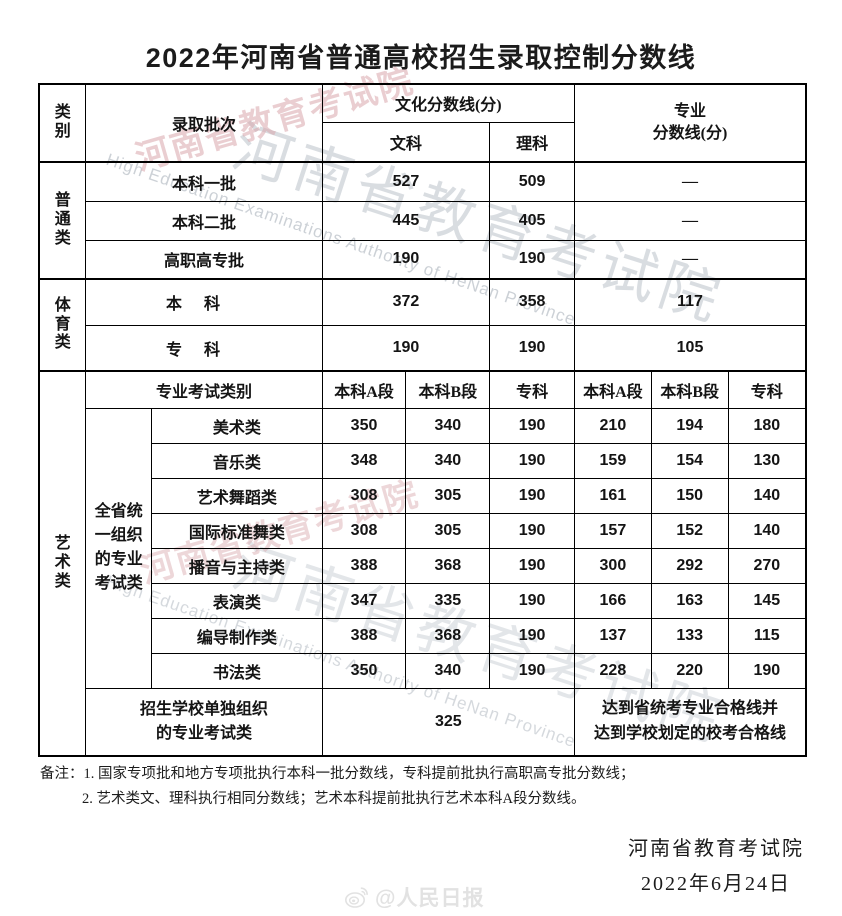 The image size is (842, 916). Describe the element at coordinates (62, 123) in the screenshot. I see `header-category: 类 别` at that location.